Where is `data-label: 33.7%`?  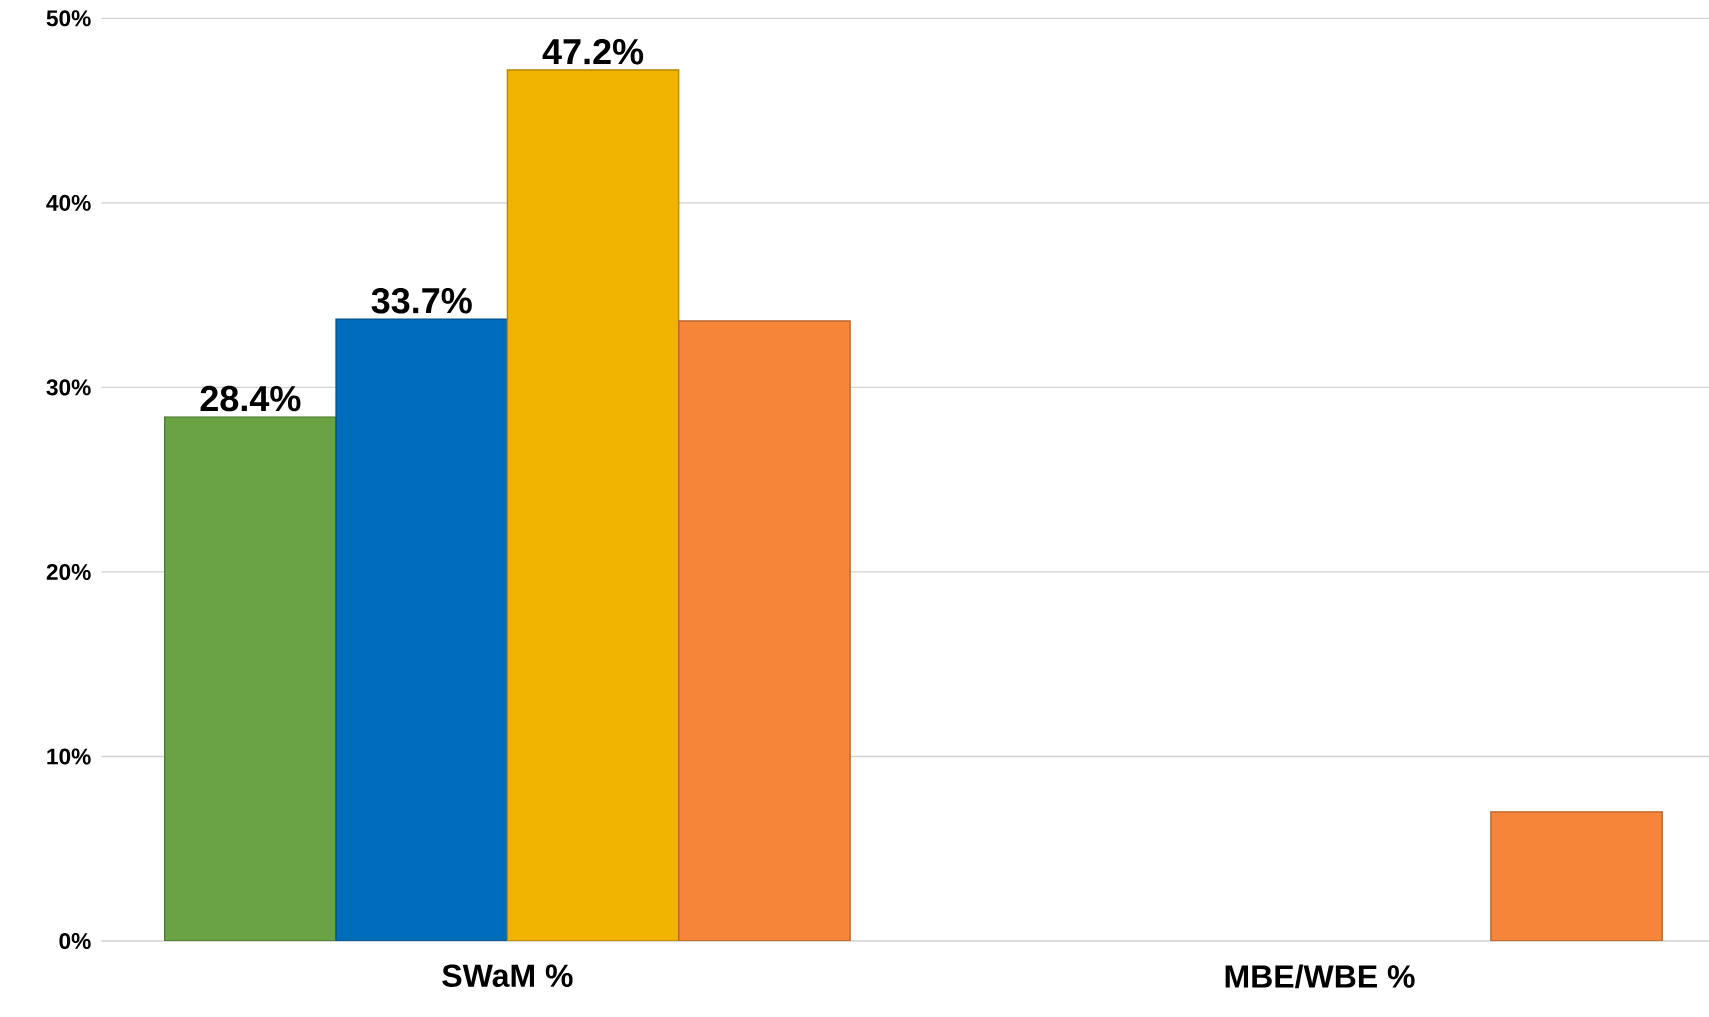 data-label: 33.7% is located at coordinates (421, 300).